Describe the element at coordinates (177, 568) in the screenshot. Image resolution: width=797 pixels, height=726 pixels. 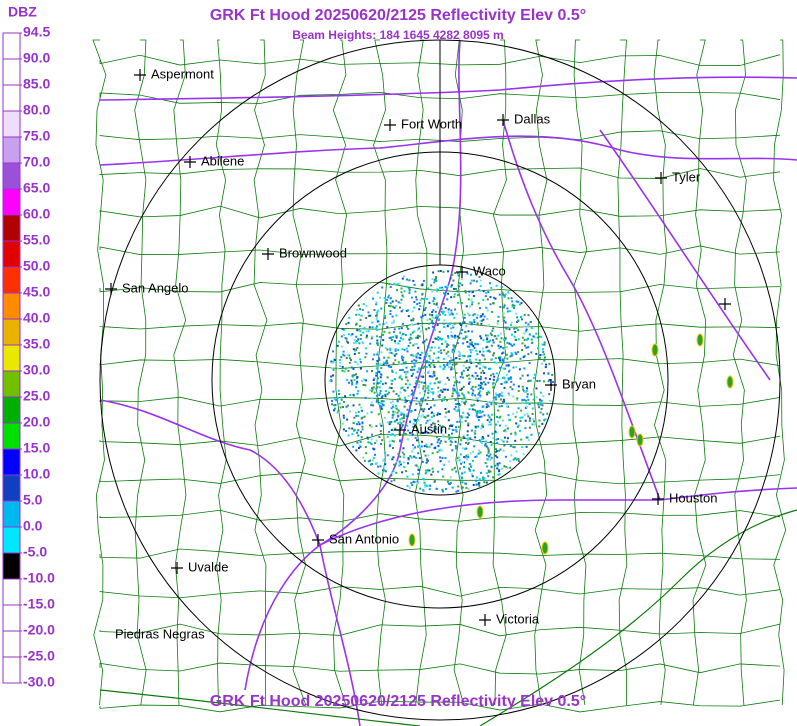
I see `city-marker` at that location.